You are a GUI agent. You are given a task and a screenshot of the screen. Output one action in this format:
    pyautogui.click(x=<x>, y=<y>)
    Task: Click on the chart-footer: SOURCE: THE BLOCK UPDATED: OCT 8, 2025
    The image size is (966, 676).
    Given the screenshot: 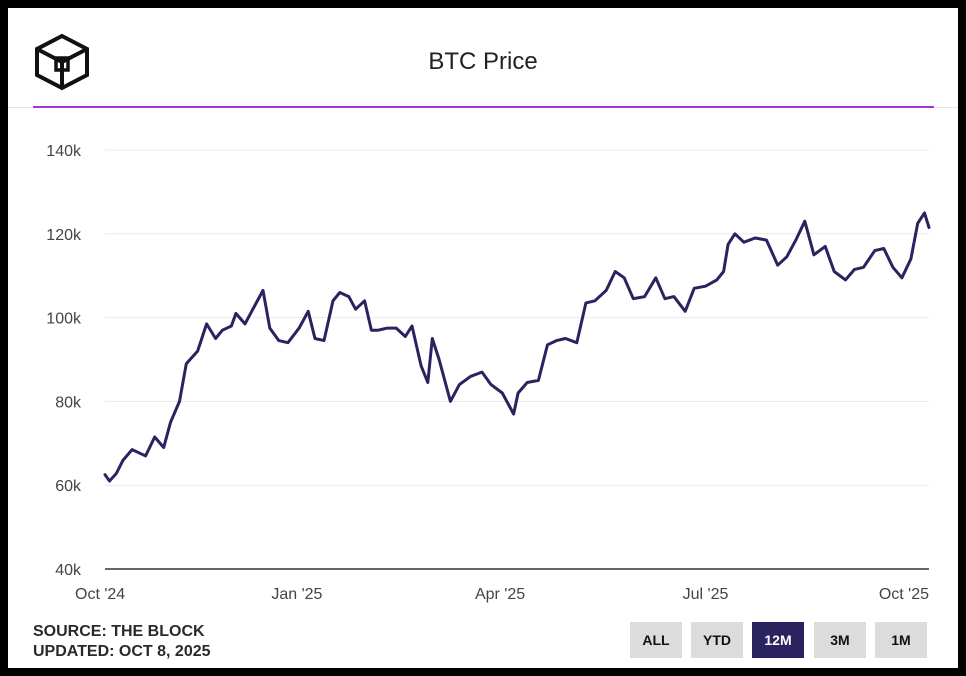 What is the action you would take?
    pyautogui.click(x=122, y=642)
    